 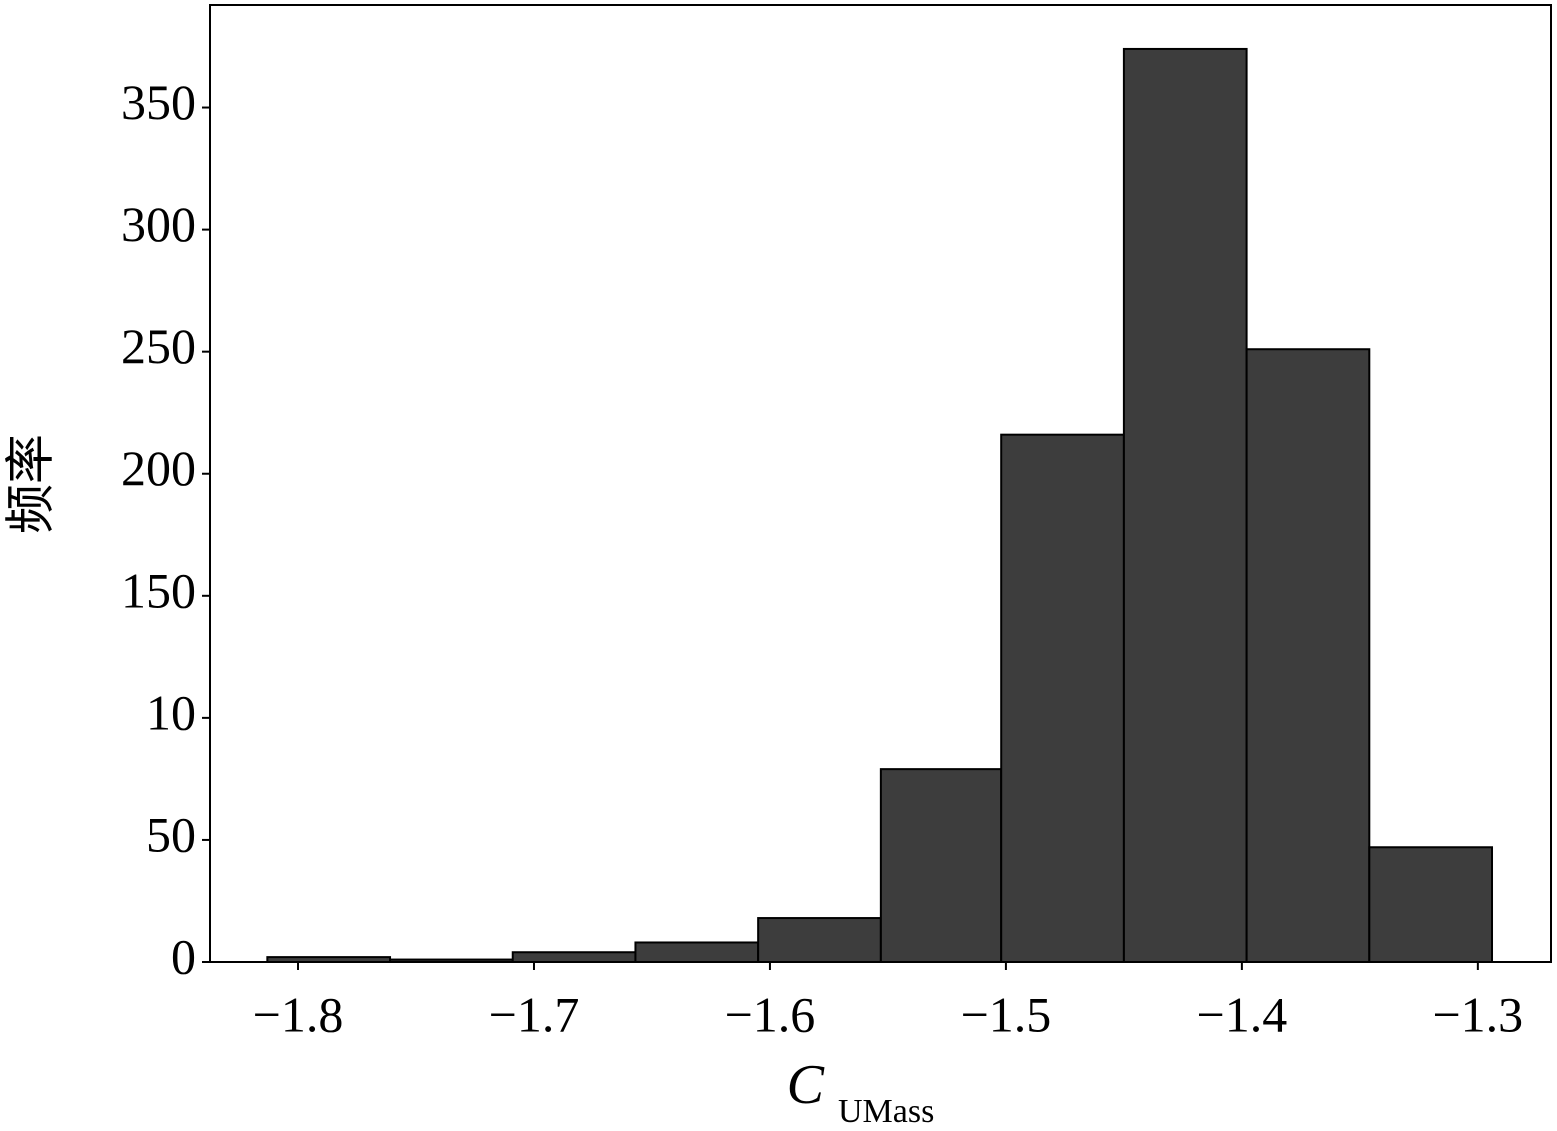 I want to click on x-tick-label: −1.8, so click(x=298, y=1014).